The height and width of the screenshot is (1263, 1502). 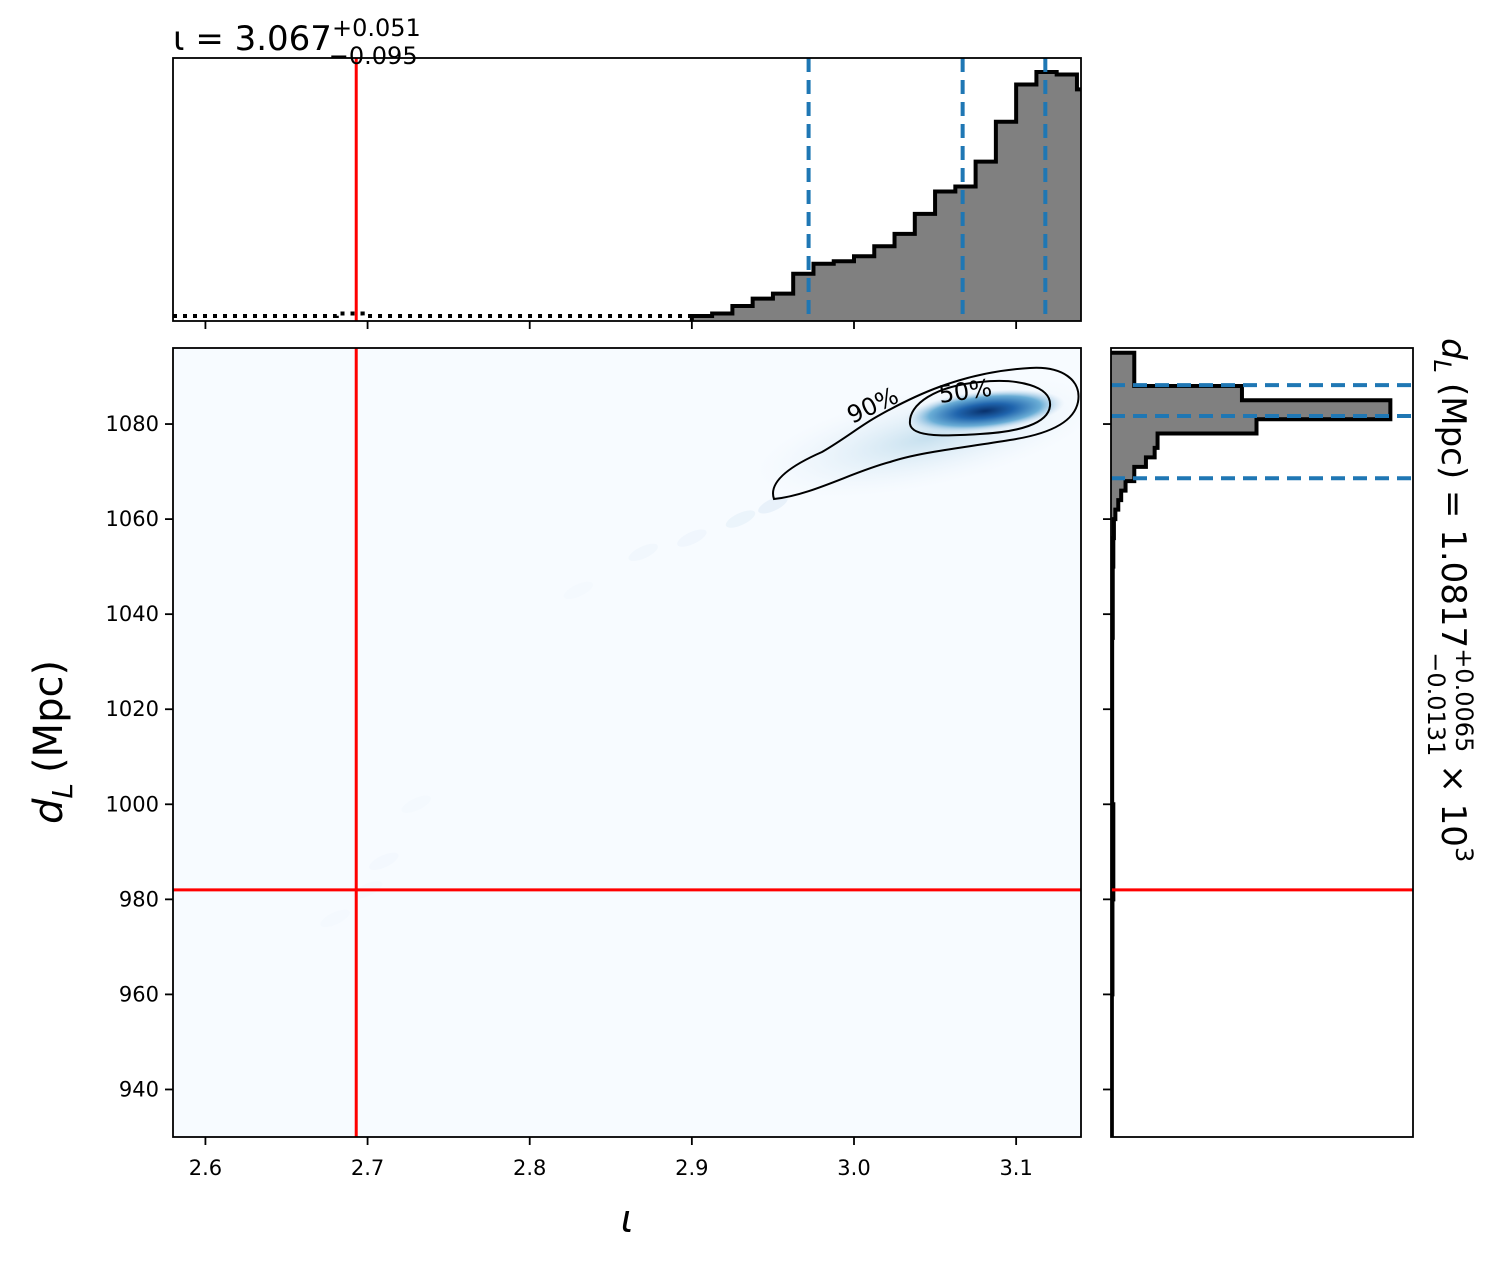 What do you see at coordinates (1436, 704) in the screenshot?
I see `dL-title-sub: −0.0131` at bounding box center [1436, 704].